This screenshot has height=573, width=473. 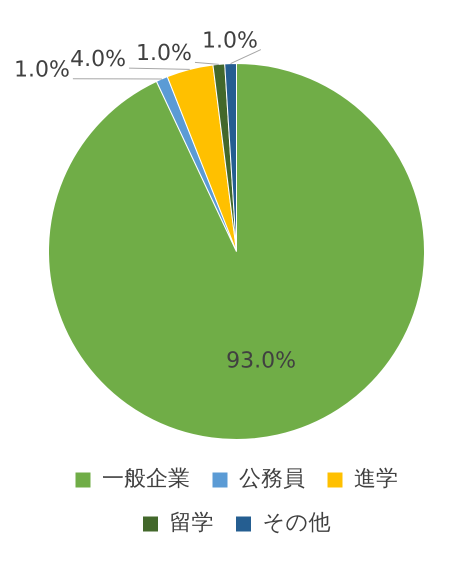 I want to click on legend-label: 進学, so click(x=376, y=479).